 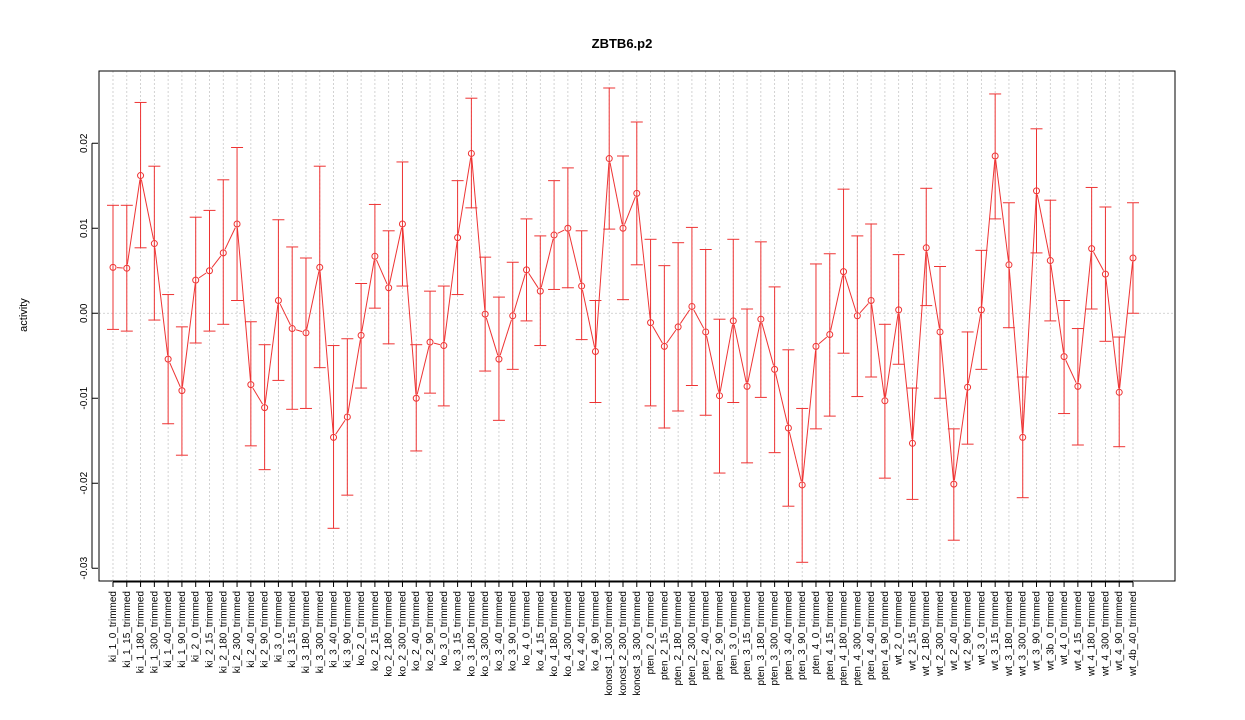 What do you see at coordinates (582, 631) in the screenshot?
I see `x-tick-label: ko_4_40_trimmed` at bounding box center [582, 631].